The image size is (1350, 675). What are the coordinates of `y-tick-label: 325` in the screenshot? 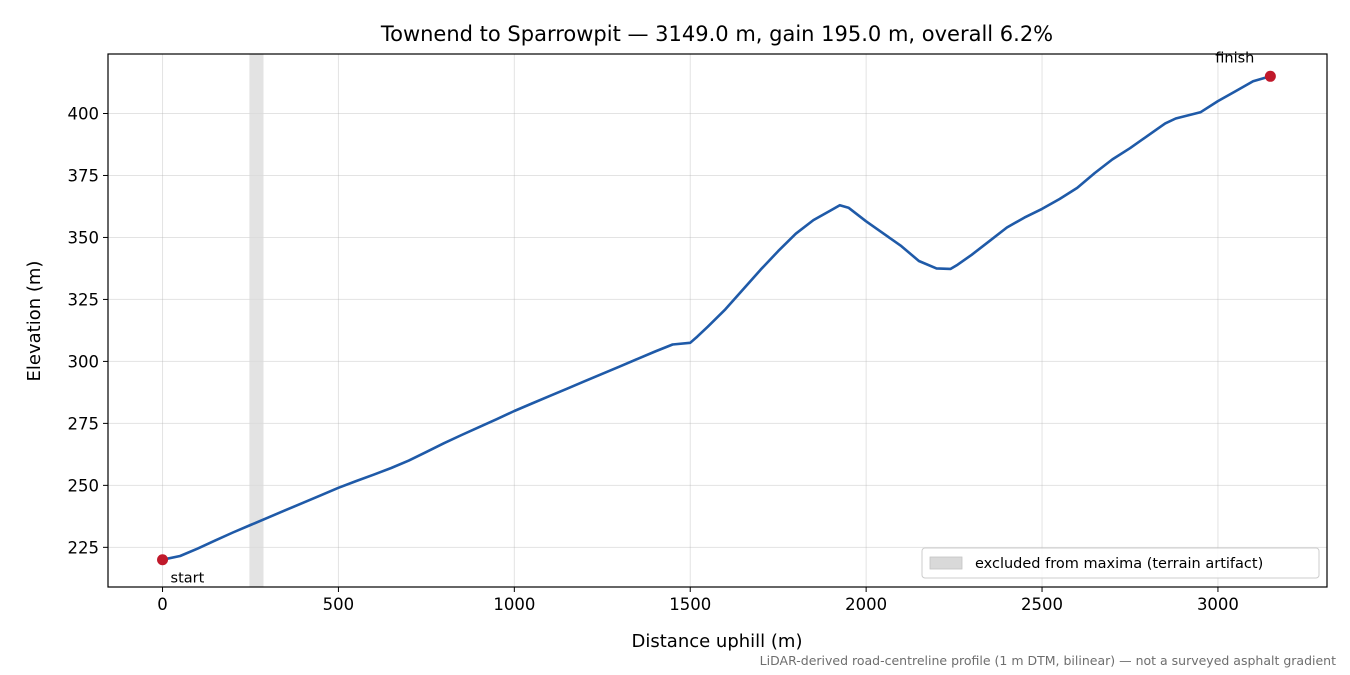 It's located at (84, 299).